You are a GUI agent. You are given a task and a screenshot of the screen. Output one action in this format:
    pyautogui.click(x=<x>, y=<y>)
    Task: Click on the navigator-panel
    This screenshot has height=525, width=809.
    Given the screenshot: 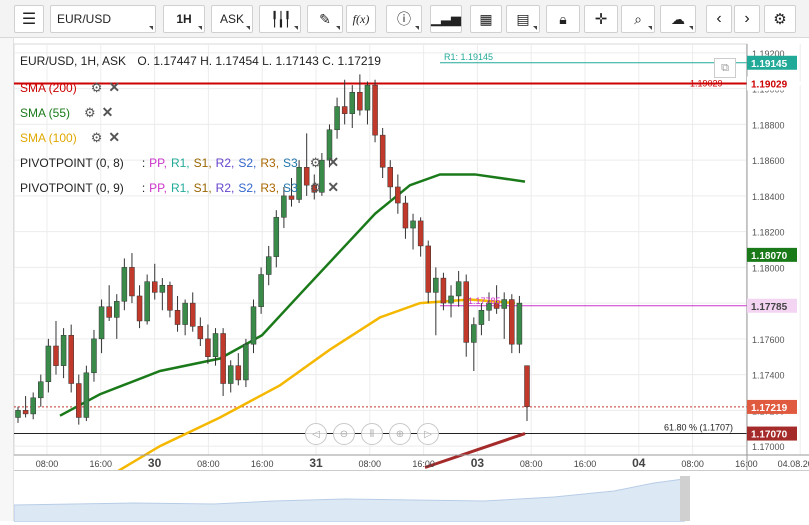 What is the action you would take?
    pyautogui.click(x=411, y=496)
    